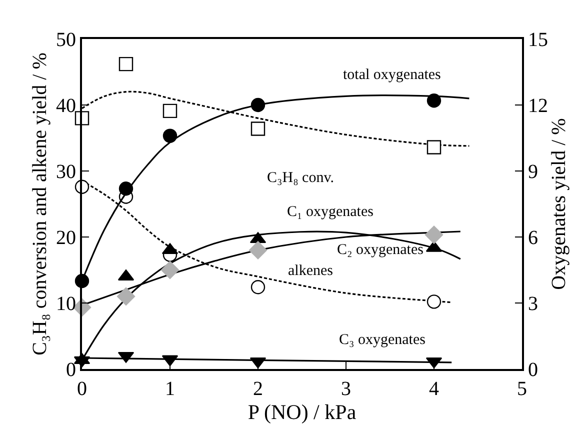 The image size is (587, 433). Describe the element at coordinates (522, 389) in the screenshot. I see `x-tick-label: 5` at that location.